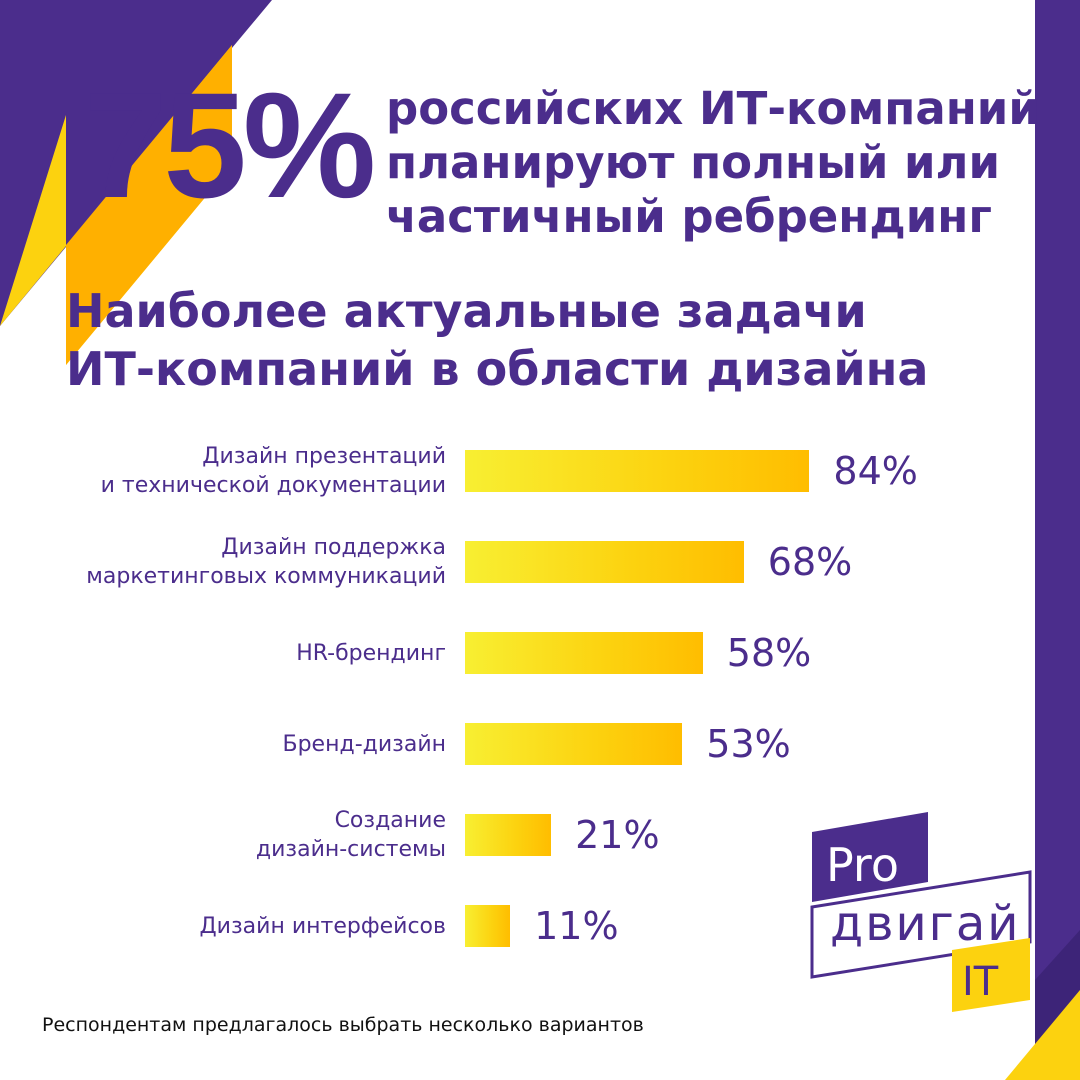 The image size is (1080, 1080). I want to click on category-label: Создание дизайн-системы, so click(350, 835).